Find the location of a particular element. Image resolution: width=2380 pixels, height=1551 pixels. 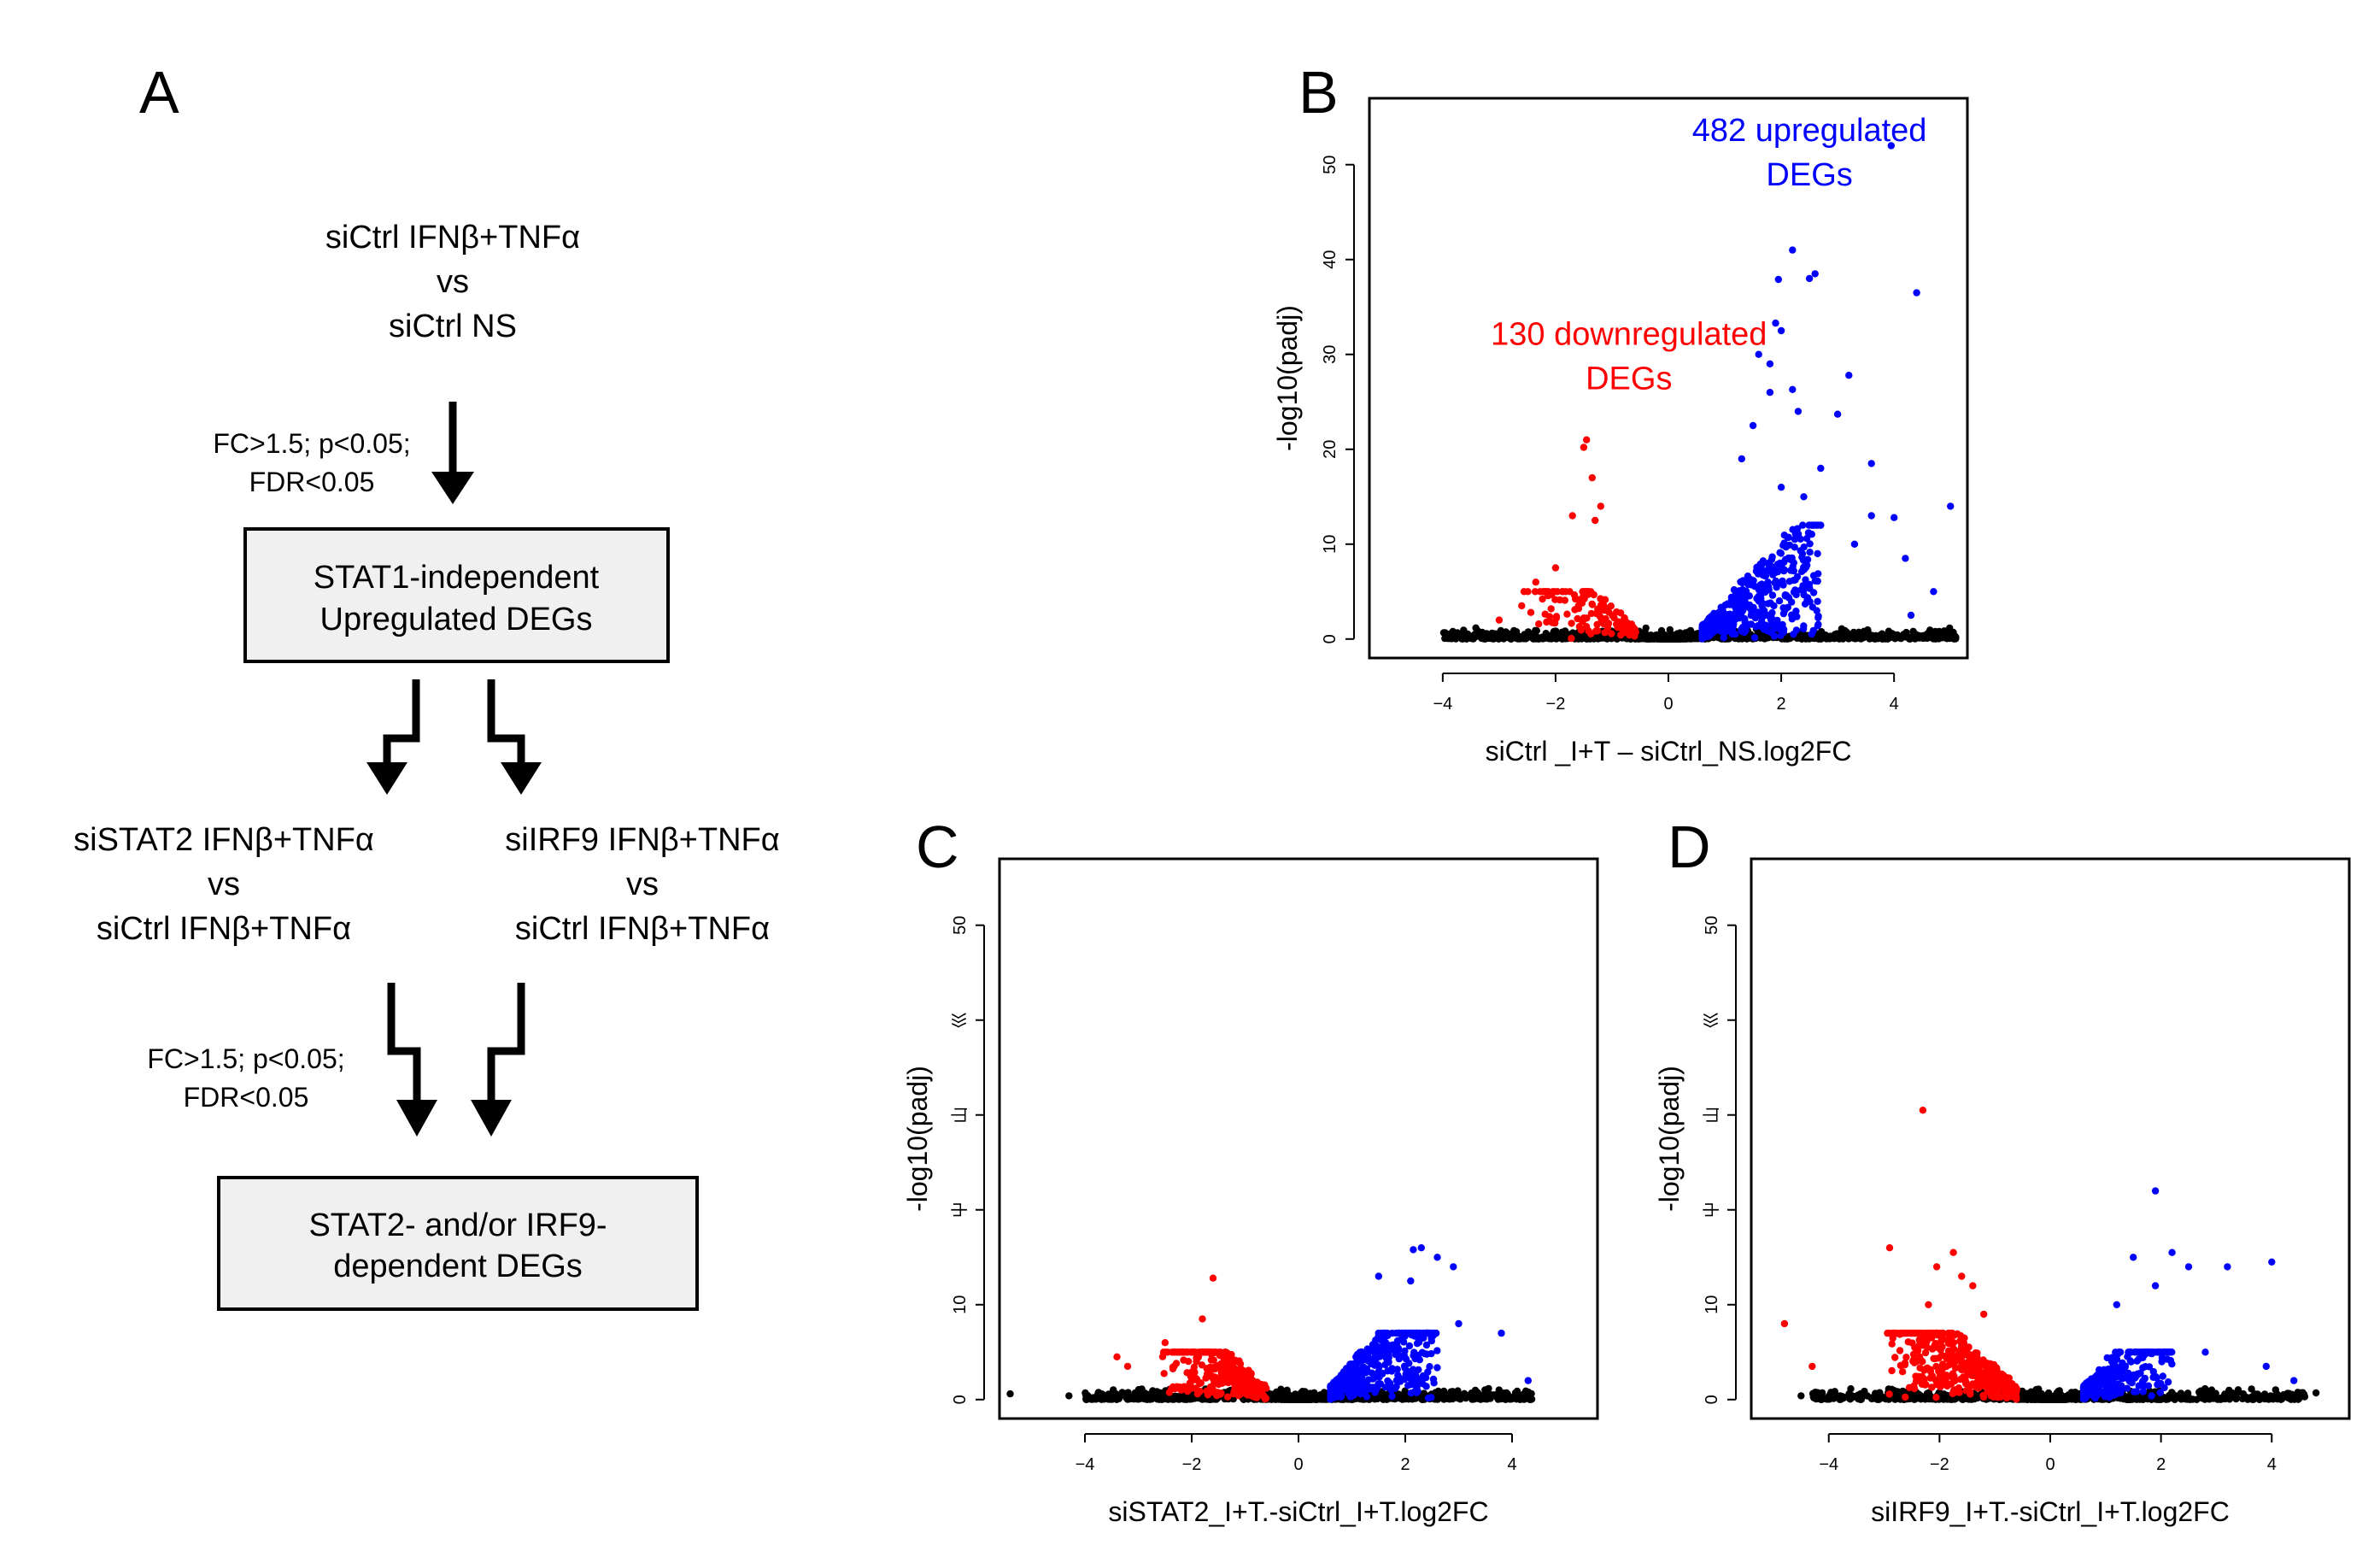

comparison-2-left: siSTAT2 IFNβ+TNFα vs siCtrl IFNβ+TNFα is located at coordinates (223, 884).